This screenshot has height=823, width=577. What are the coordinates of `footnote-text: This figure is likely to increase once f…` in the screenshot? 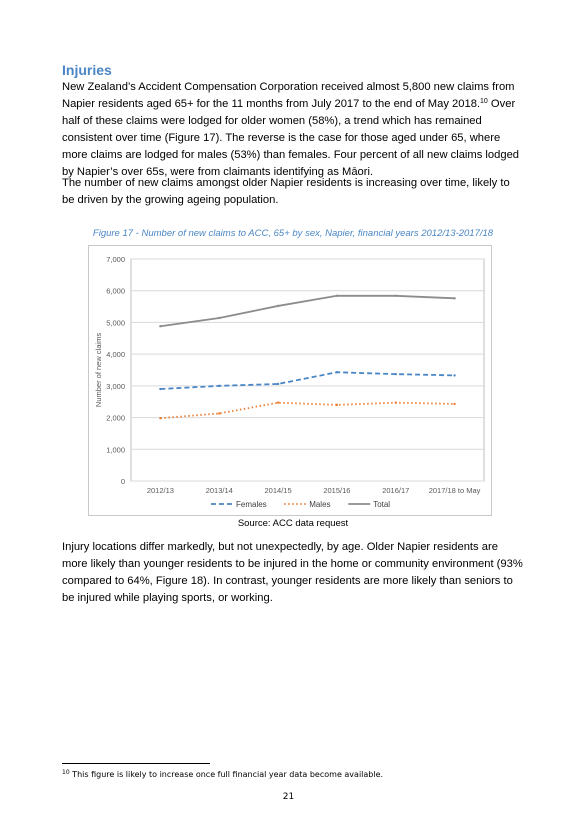 It's located at (226, 774).